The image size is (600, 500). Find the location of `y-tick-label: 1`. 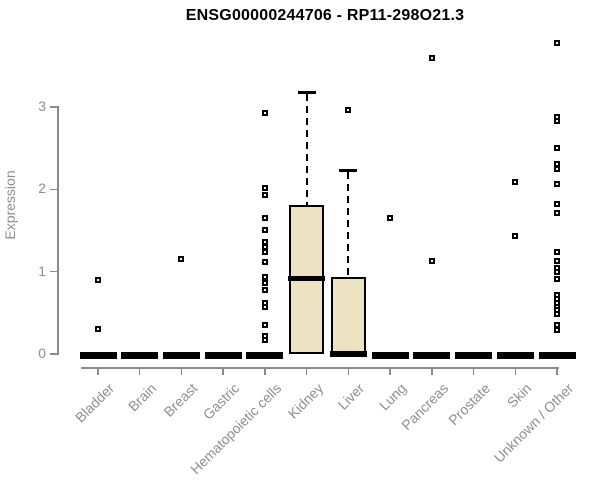

y-tick-label: 1 is located at coordinates (42, 270).